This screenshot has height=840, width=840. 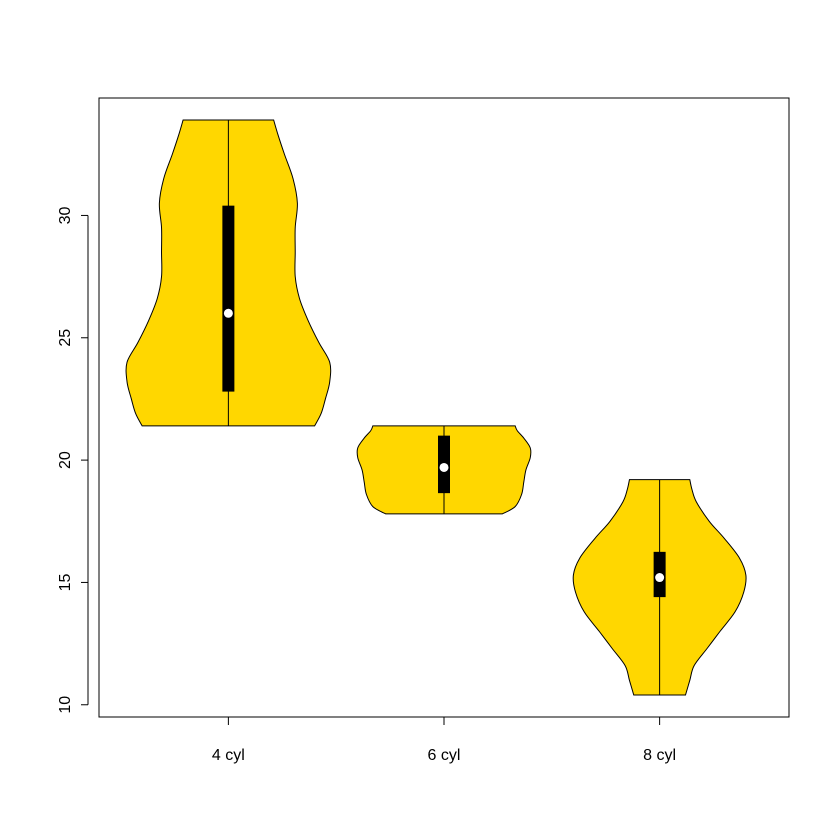 What do you see at coordinates (444, 755) in the screenshot?
I see `x-tick-label: 6 cyl` at bounding box center [444, 755].